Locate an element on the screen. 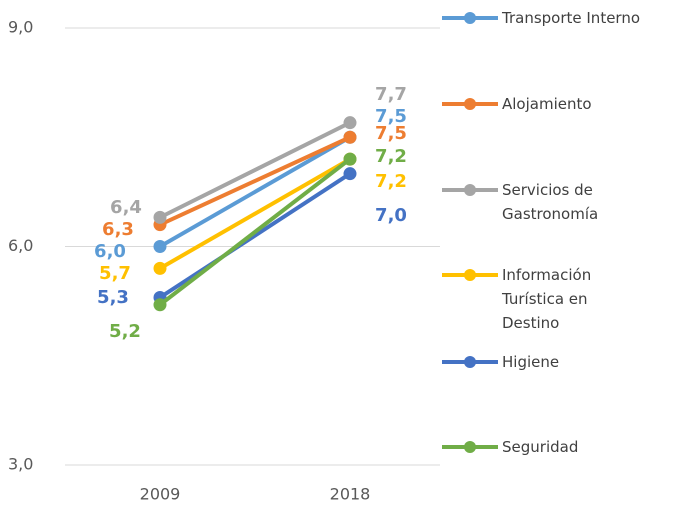 The height and width of the screenshot is (510, 673). legend-label: Información Turística en Destino is located at coordinates (547, 299).